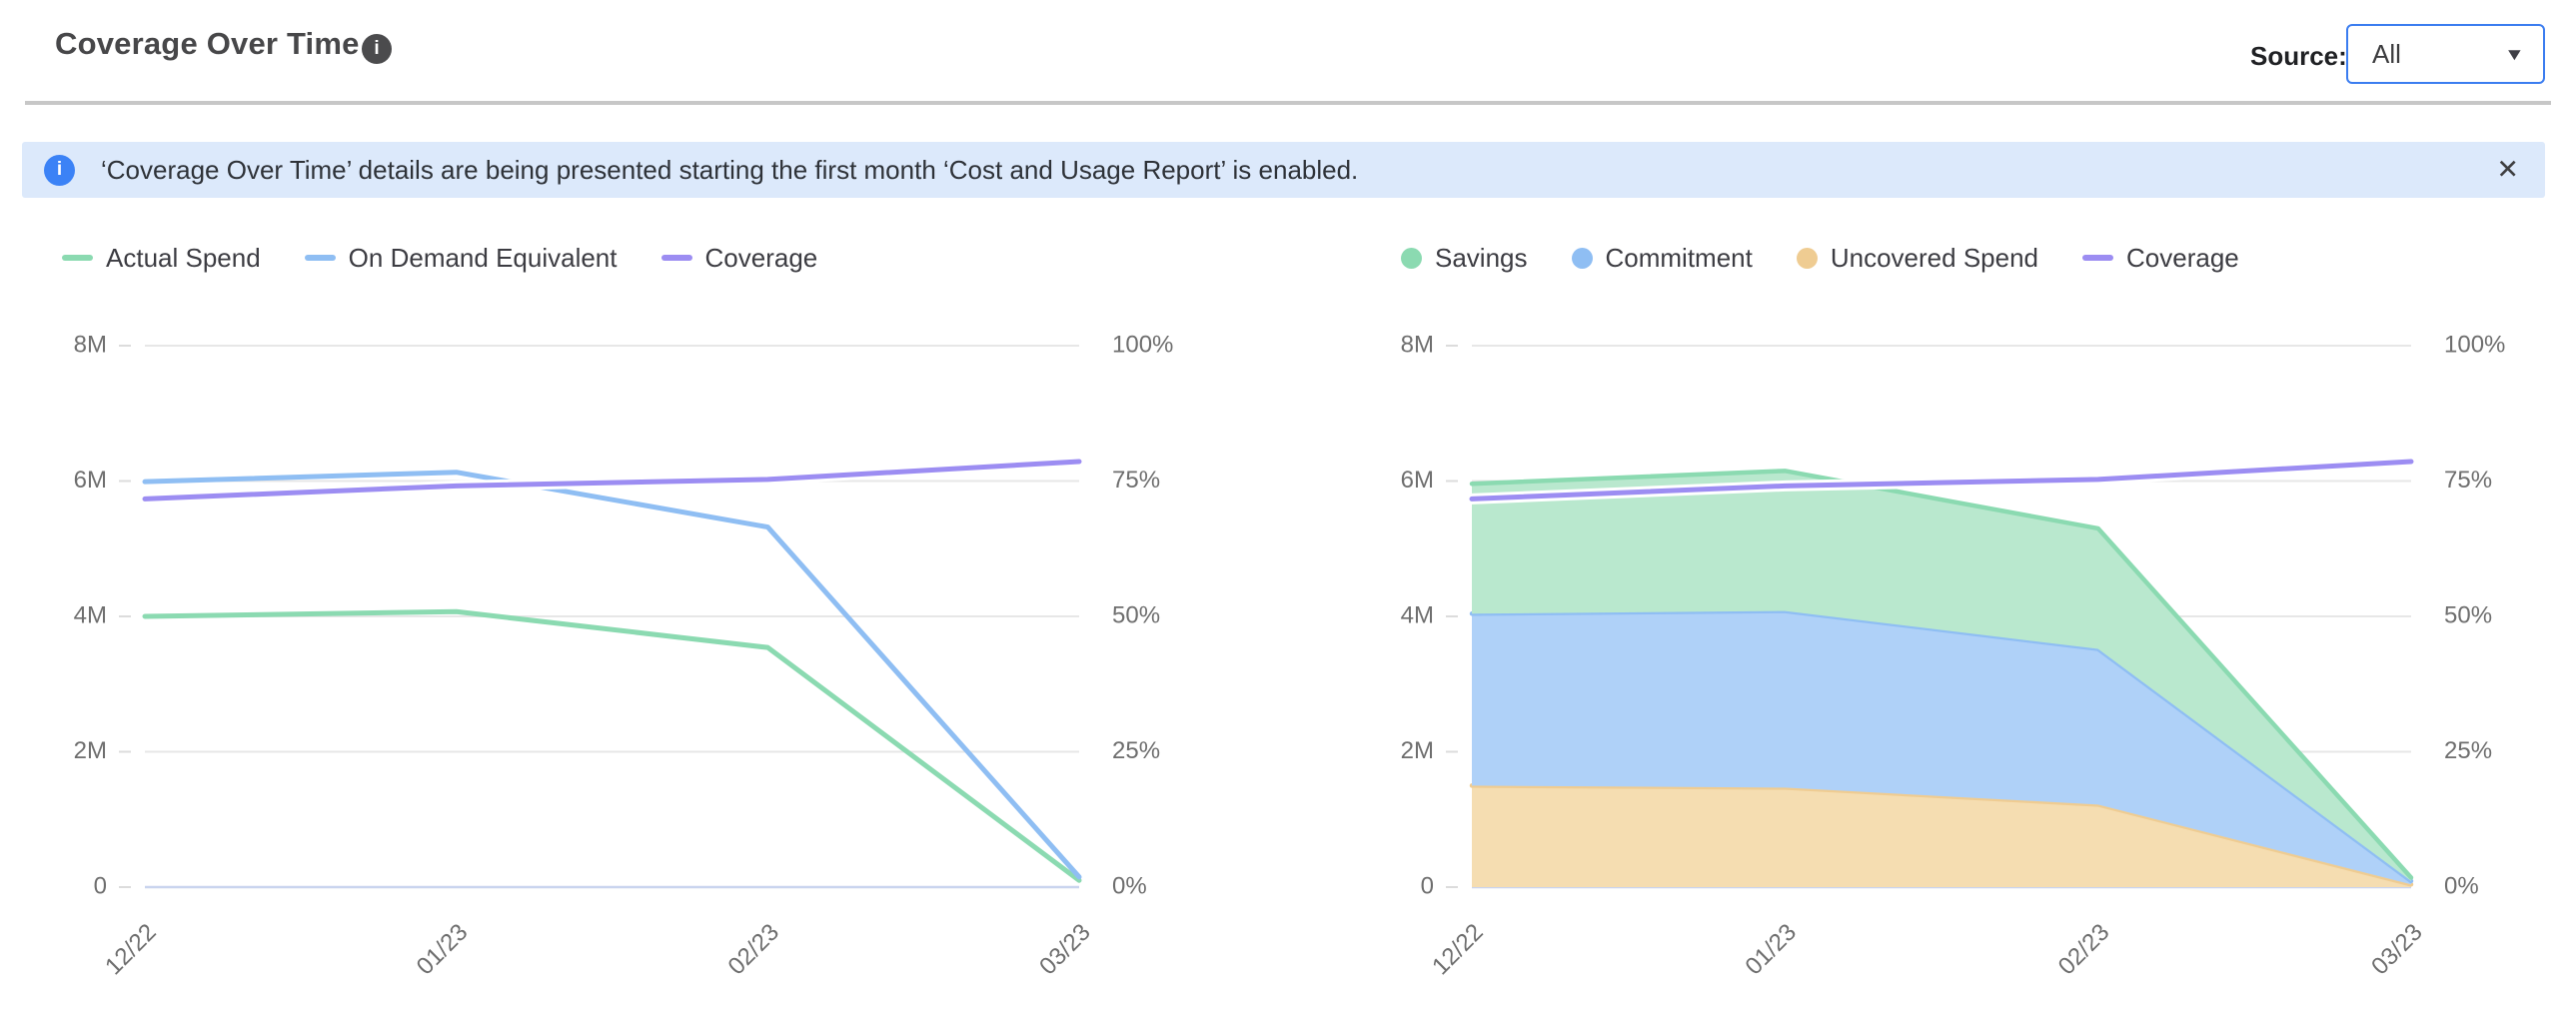 This screenshot has height=1015, width=2576. What do you see at coordinates (2298, 56) in the screenshot?
I see `source-label: Source:` at bounding box center [2298, 56].